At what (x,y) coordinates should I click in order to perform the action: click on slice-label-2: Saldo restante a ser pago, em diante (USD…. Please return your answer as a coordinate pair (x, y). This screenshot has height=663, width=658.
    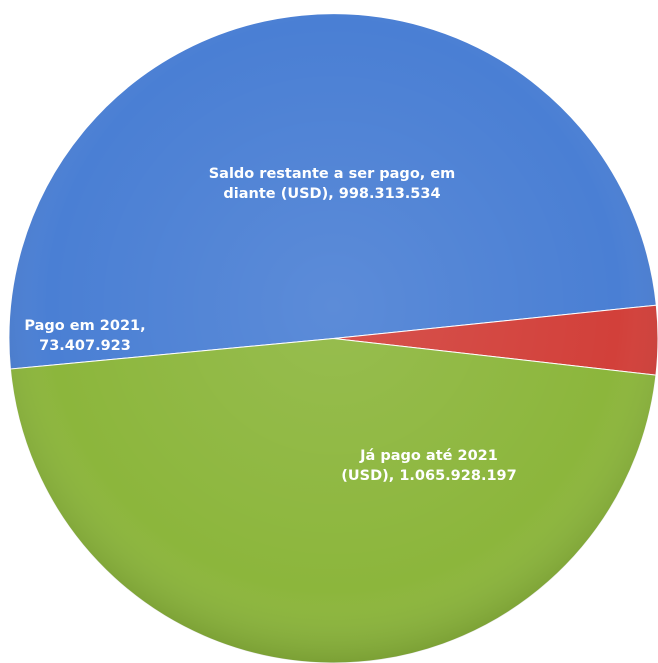
    Looking at the image, I should click on (332, 184).